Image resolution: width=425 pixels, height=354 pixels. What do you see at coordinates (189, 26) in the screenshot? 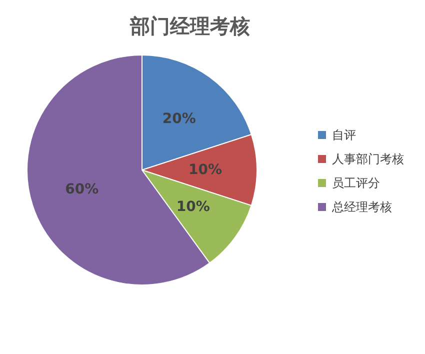
I see `chart-title: 部门经理考核` at bounding box center [189, 26].